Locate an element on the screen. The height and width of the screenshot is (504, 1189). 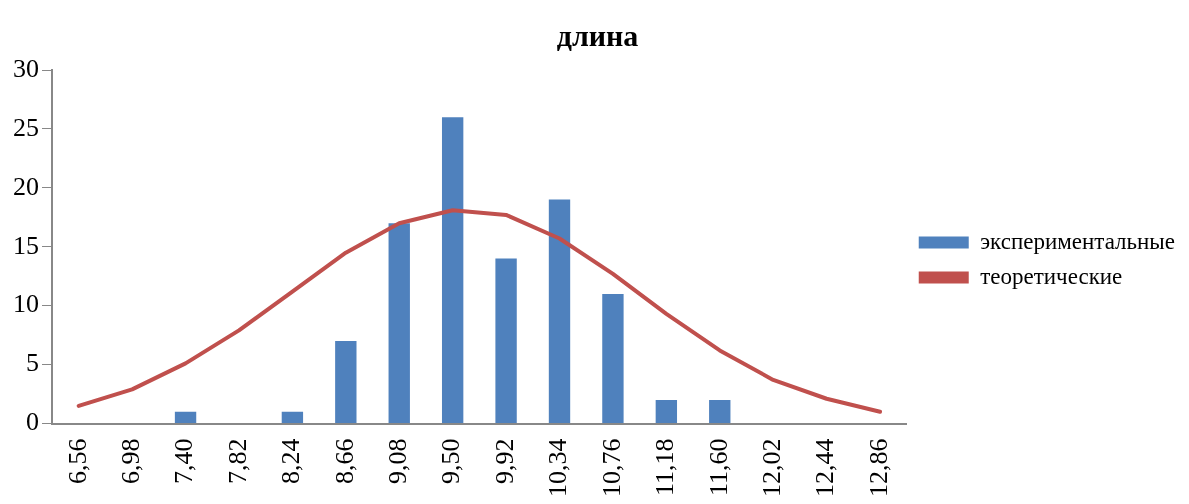
legend-label: экспериментальные is located at coordinates (1078, 241).